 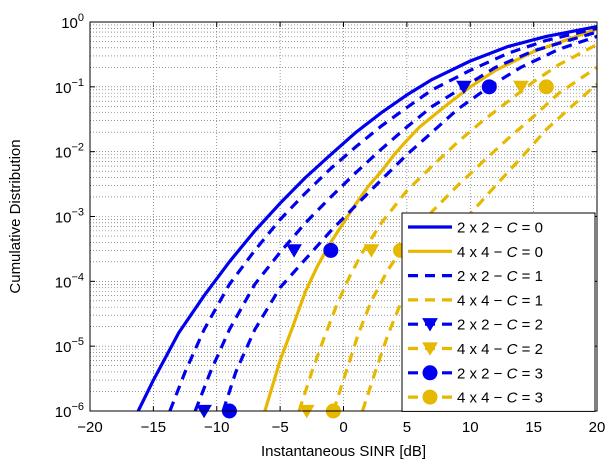 What do you see at coordinates (89, 427) in the screenshot?
I see `x-tick-label: −20` at bounding box center [89, 427].